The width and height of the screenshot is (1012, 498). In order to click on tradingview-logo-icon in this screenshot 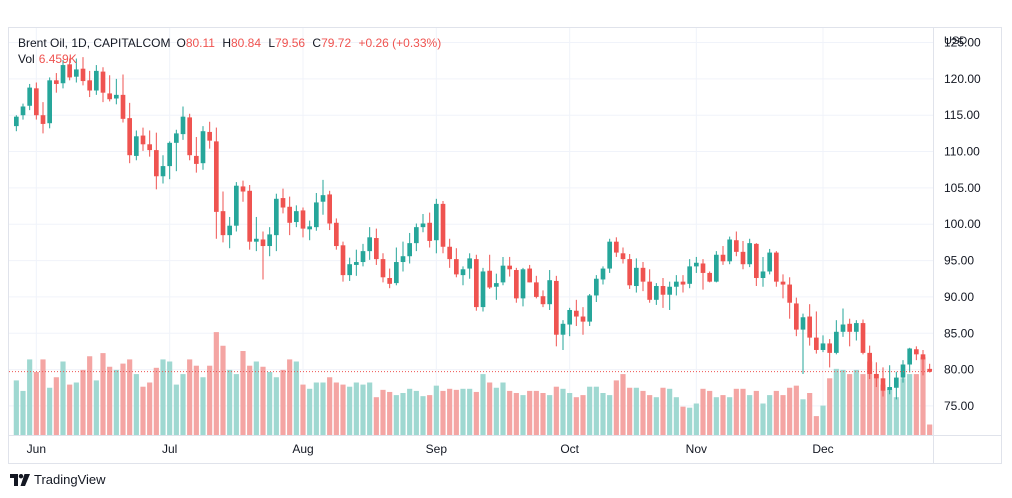, I will do `click(20, 479)`.